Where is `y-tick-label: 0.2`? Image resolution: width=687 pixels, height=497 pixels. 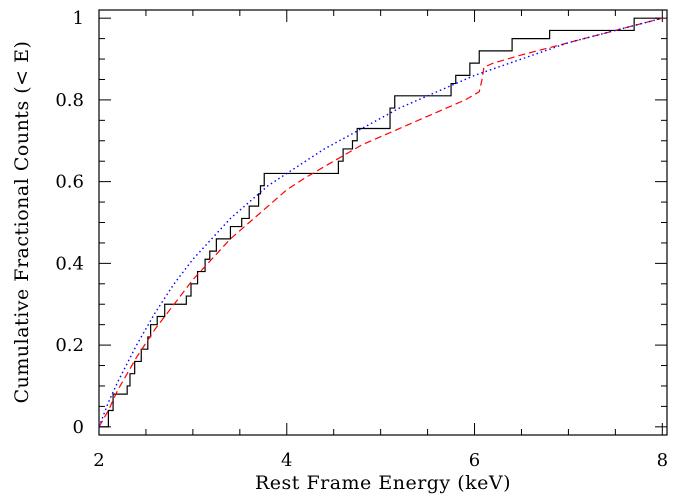 y-tick-label: 0.2 is located at coordinates (69, 345).